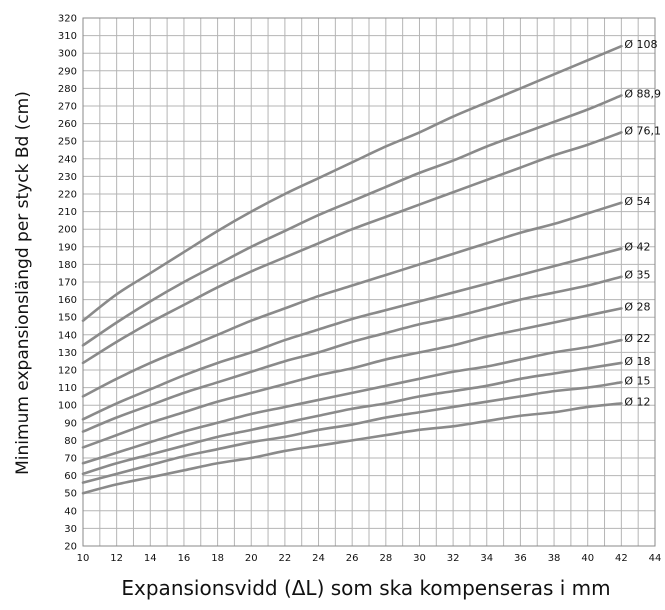  I want to click on y-tick-label: 150, so click(67, 318).